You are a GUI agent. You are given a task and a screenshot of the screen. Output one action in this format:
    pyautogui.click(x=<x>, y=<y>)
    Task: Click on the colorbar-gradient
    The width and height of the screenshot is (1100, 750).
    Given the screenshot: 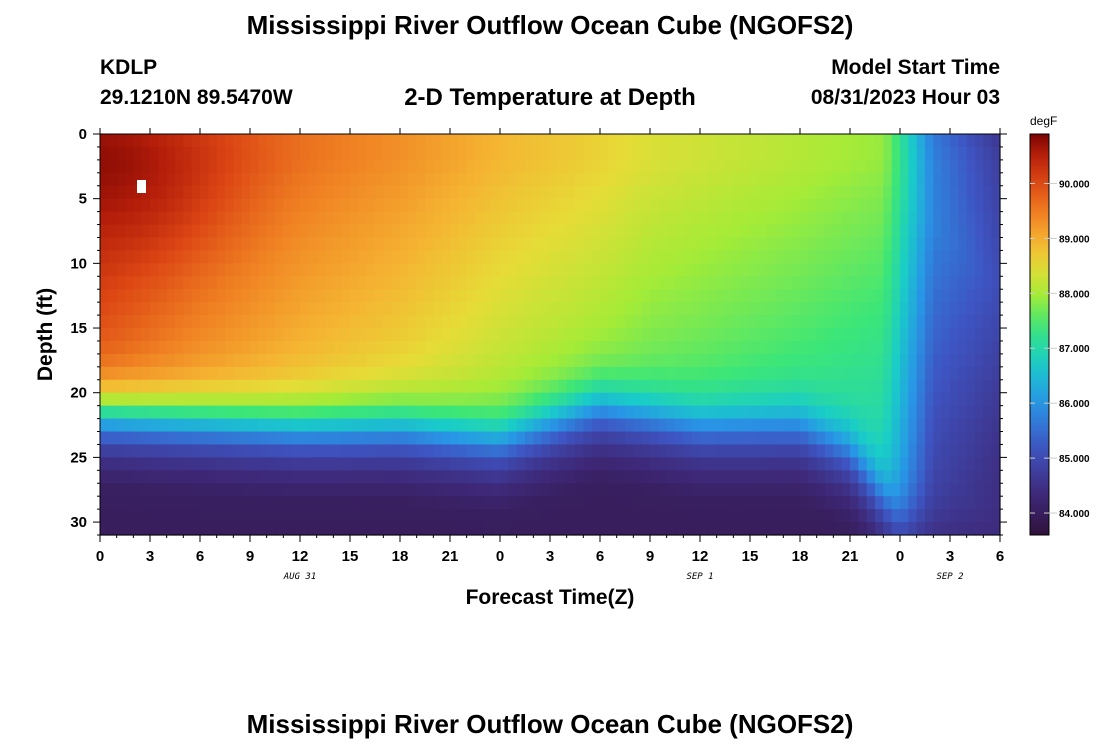 What is the action you would take?
    pyautogui.click(x=1039, y=334)
    